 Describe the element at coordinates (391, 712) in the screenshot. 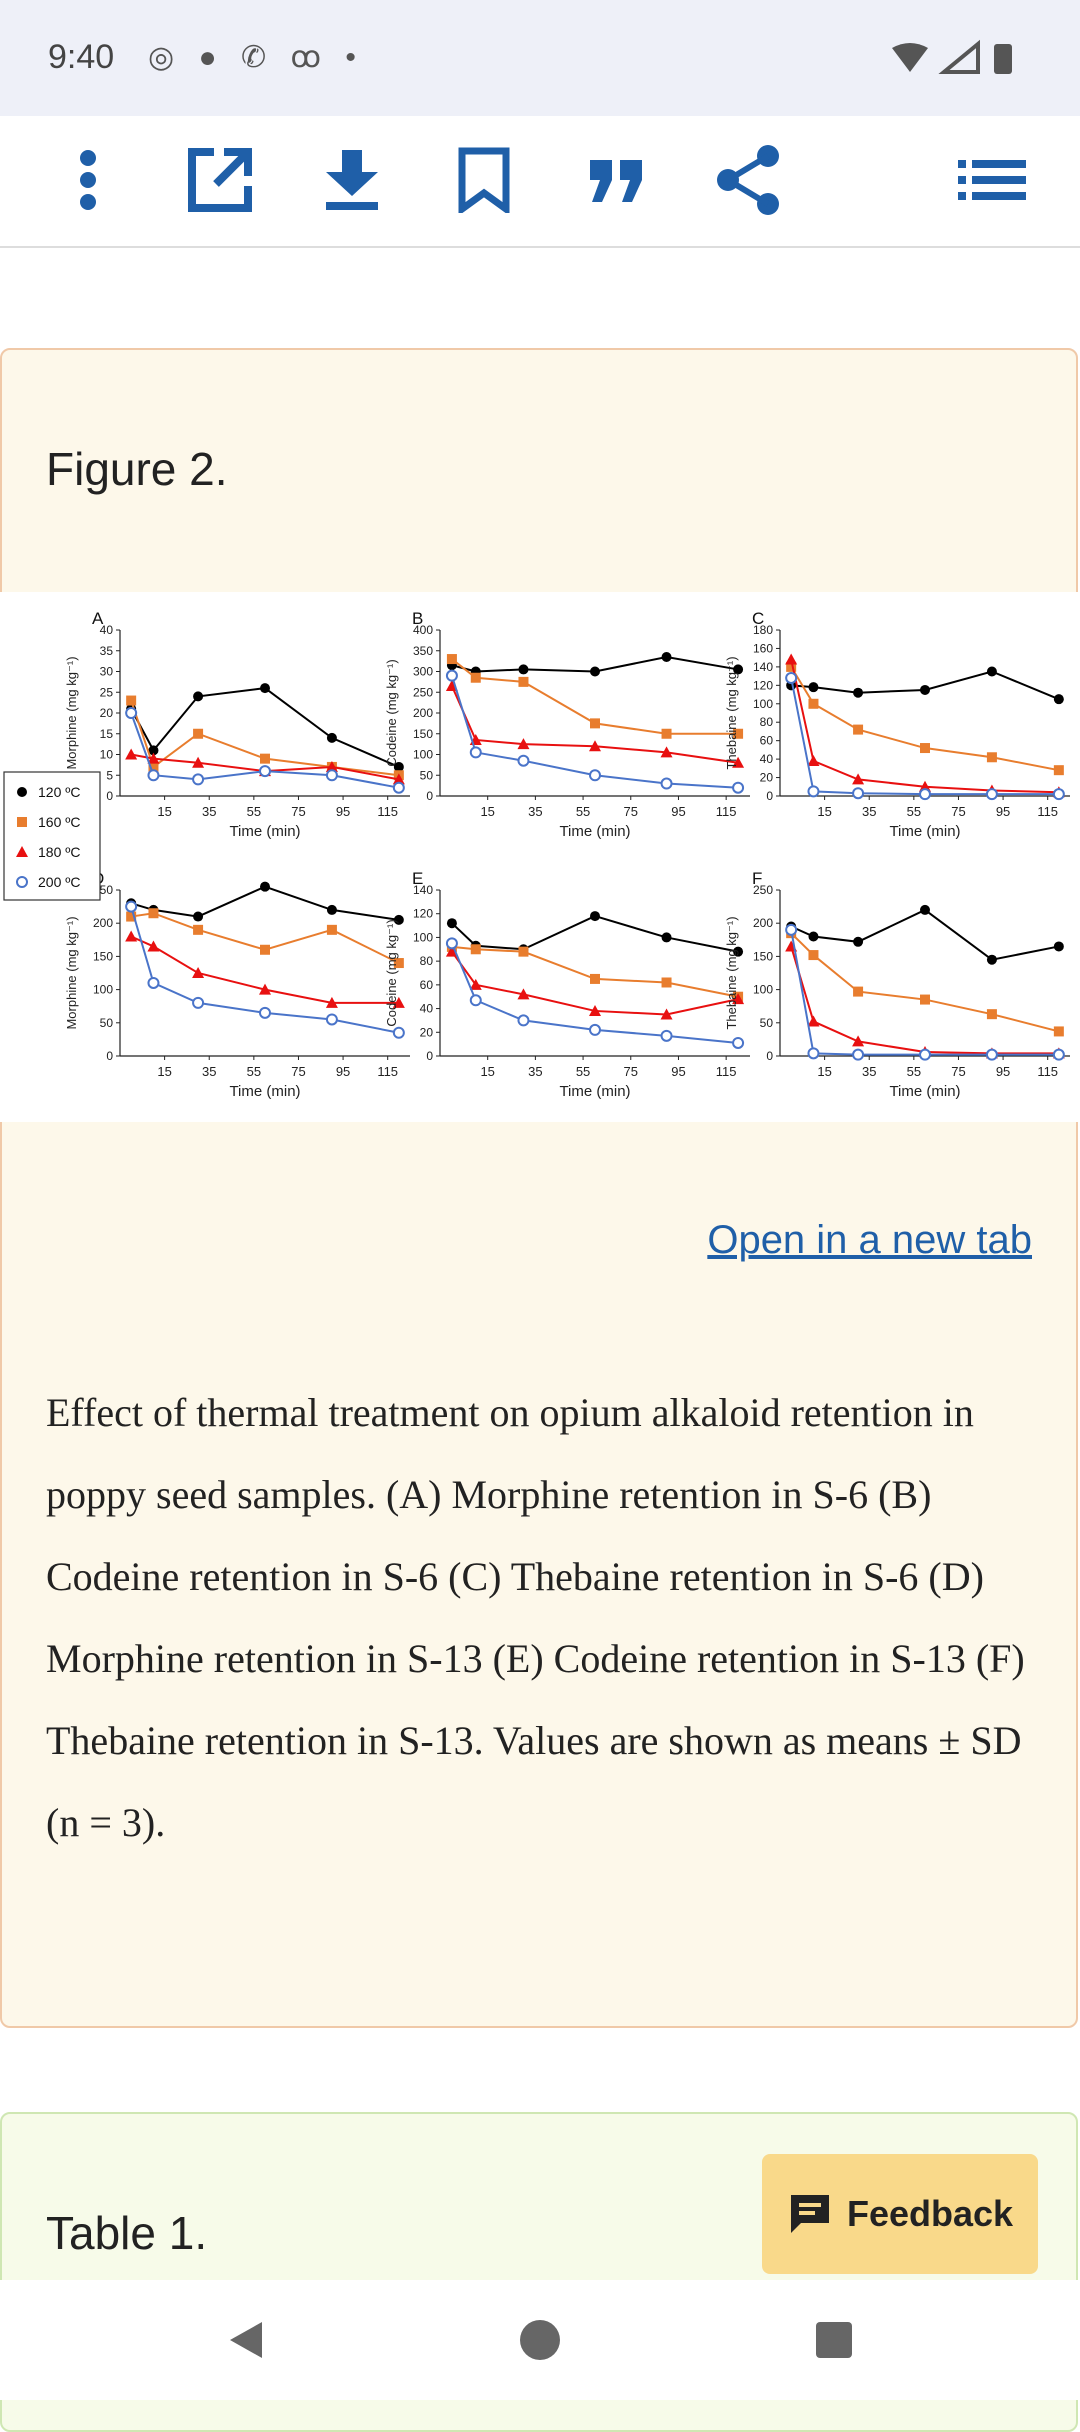

I see `y-axis-label: Codeine (mg kg⁻¹)` at that location.